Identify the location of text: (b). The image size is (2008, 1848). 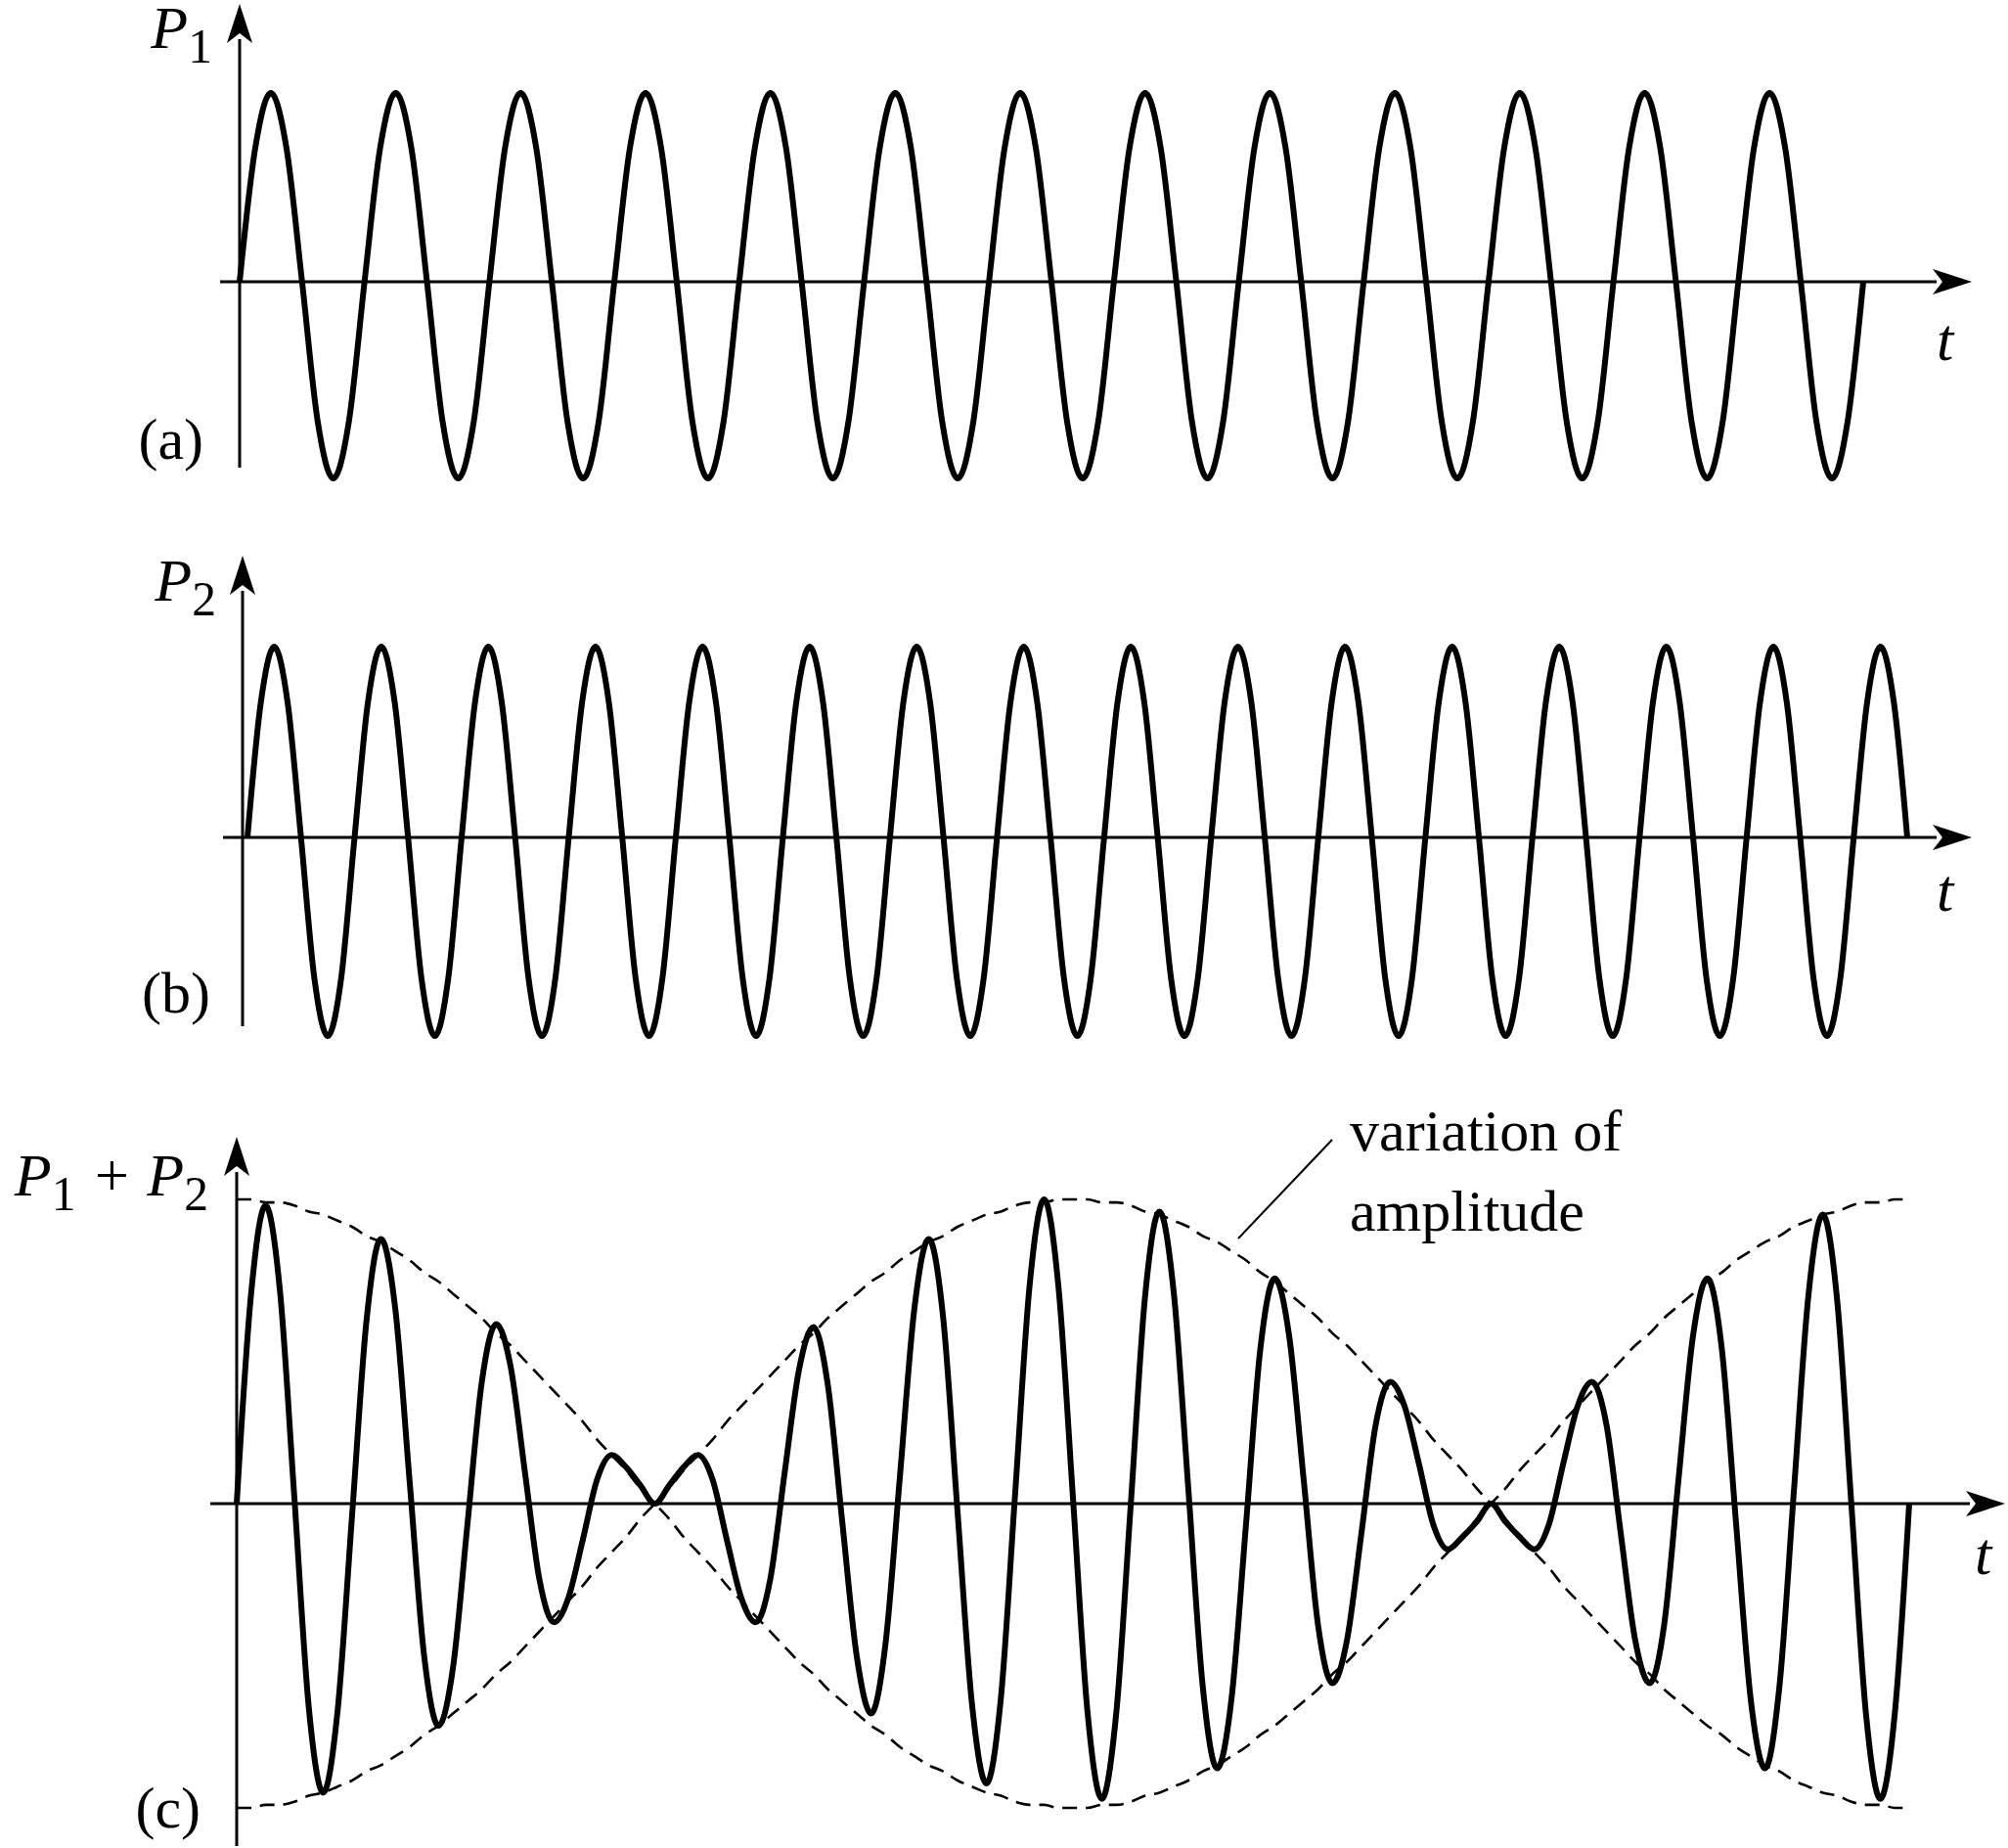
(176, 993).